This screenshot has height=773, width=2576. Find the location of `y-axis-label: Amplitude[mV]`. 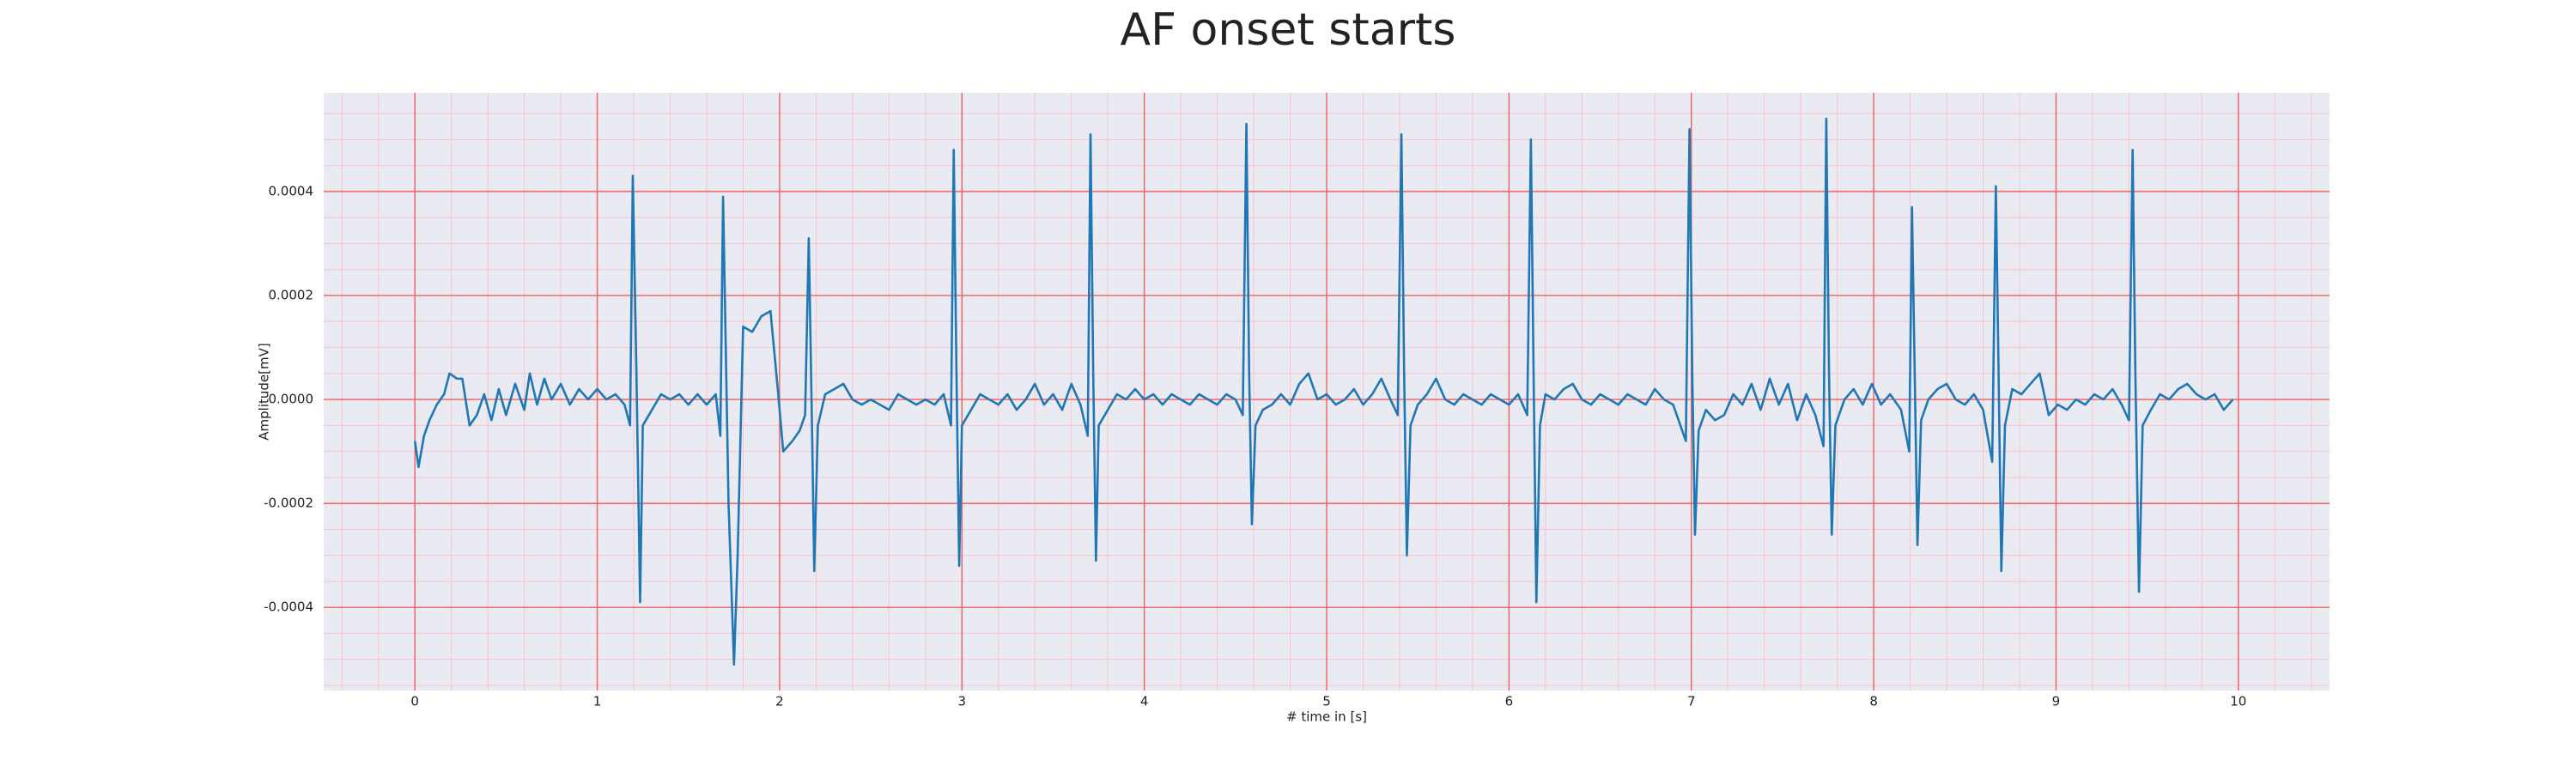

y-axis-label: Amplitude[mV] is located at coordinates (264, 391).